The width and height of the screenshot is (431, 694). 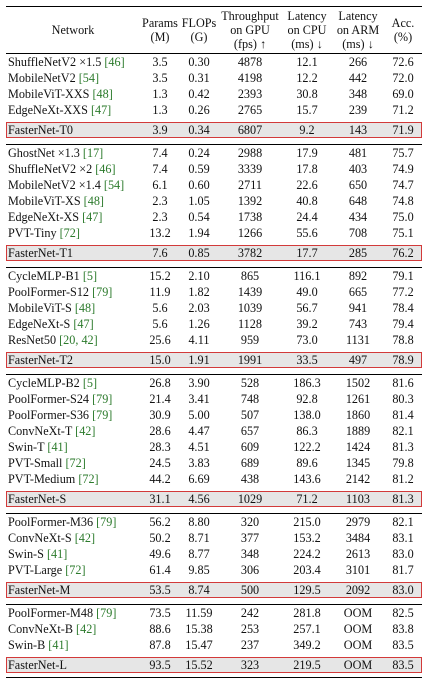 What do you see at coordinates (160, 153) in the screenshot?
I see `params-cell: 7.4` at bounding box center [160, 153].